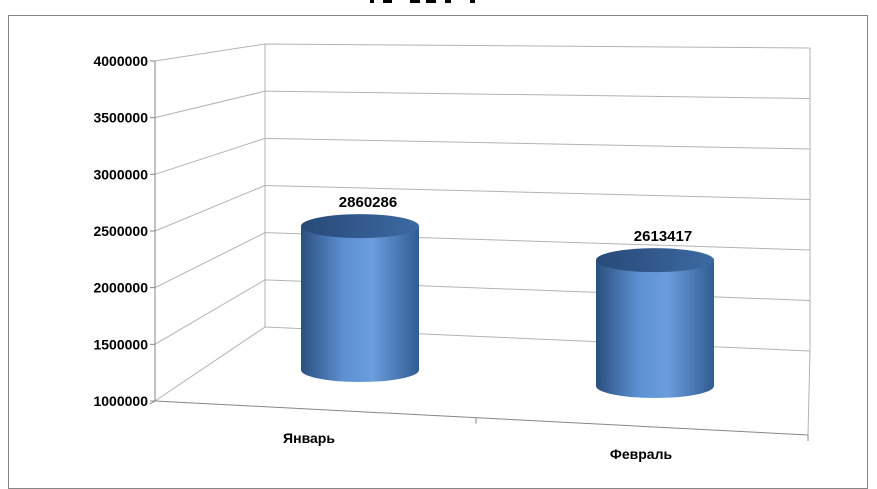 Image resolution: width=877 pixels, height=489 pixels. What do you see at coordinates (663, 236) in the screenshot?
I see `data-label: 2613417` at bounding box center [663, 236].